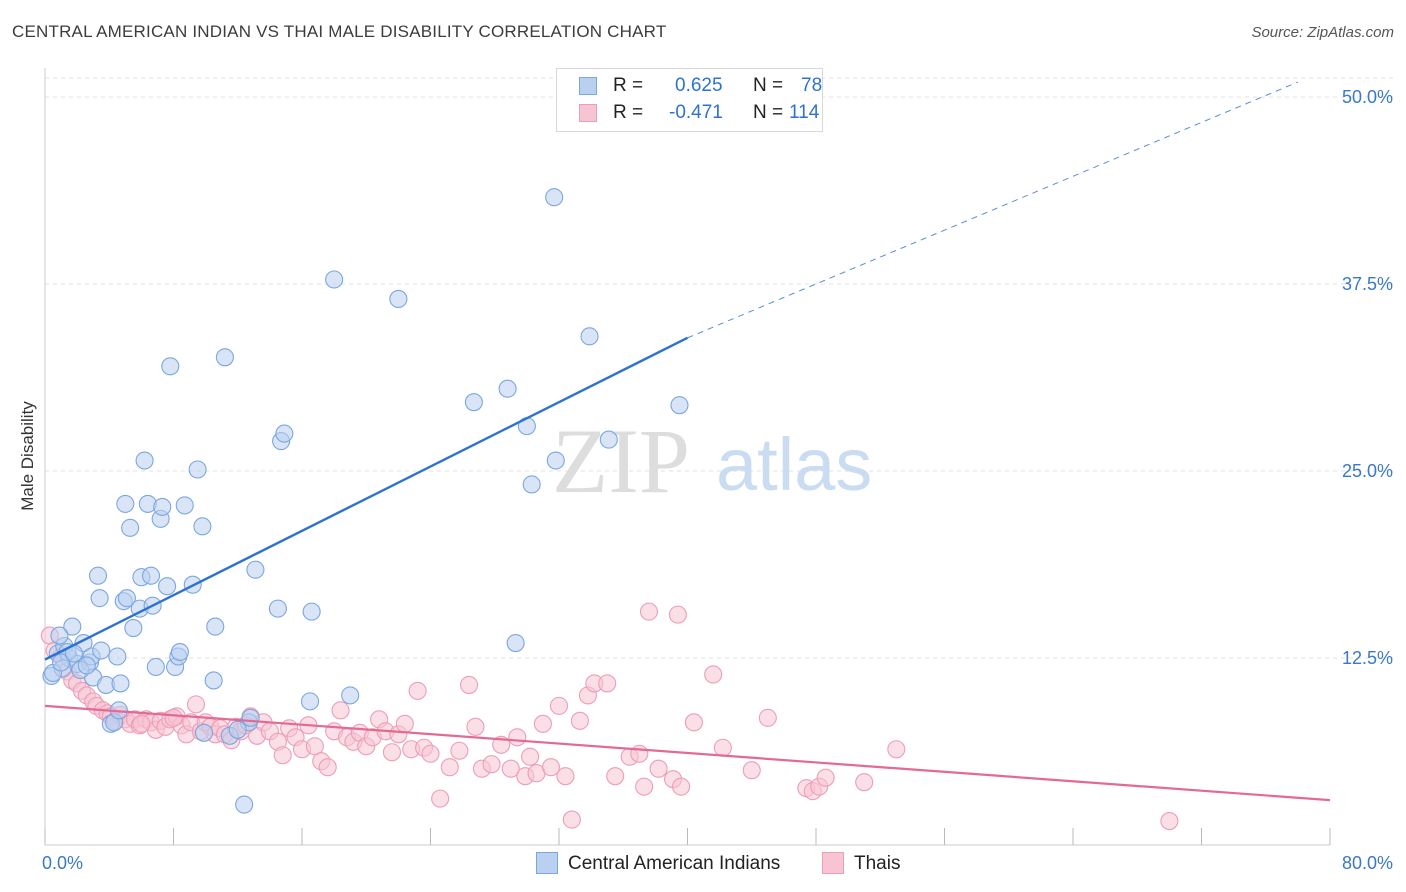 This screenshot has width=1406, height=892. What do you see at coordinates (674, 863) in the screenshot?
I see `series-label-blue: Central American Indians` at bounding box center [674, 863].